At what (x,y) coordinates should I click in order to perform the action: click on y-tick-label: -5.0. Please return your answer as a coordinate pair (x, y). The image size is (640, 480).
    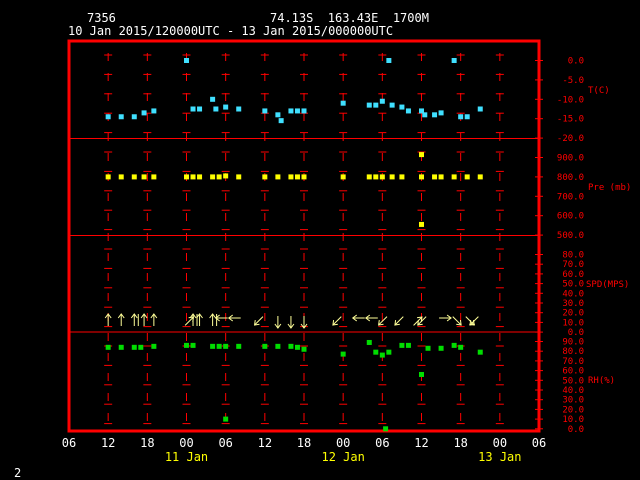
    Looking at the image, I should click on (573, 81).